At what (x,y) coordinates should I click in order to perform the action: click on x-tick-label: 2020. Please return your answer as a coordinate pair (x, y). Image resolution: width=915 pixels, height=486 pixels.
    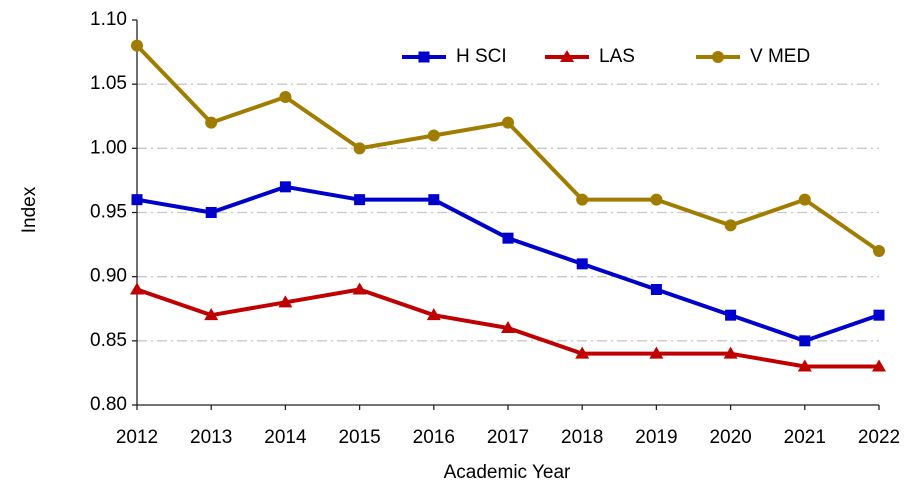
    Looking at the image, I should click on (730, 437).